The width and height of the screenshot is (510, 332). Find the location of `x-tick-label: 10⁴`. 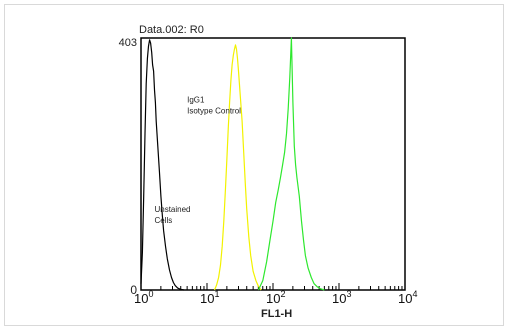

x-tick-label: 10⁴ is located at coordinates (407, 297).